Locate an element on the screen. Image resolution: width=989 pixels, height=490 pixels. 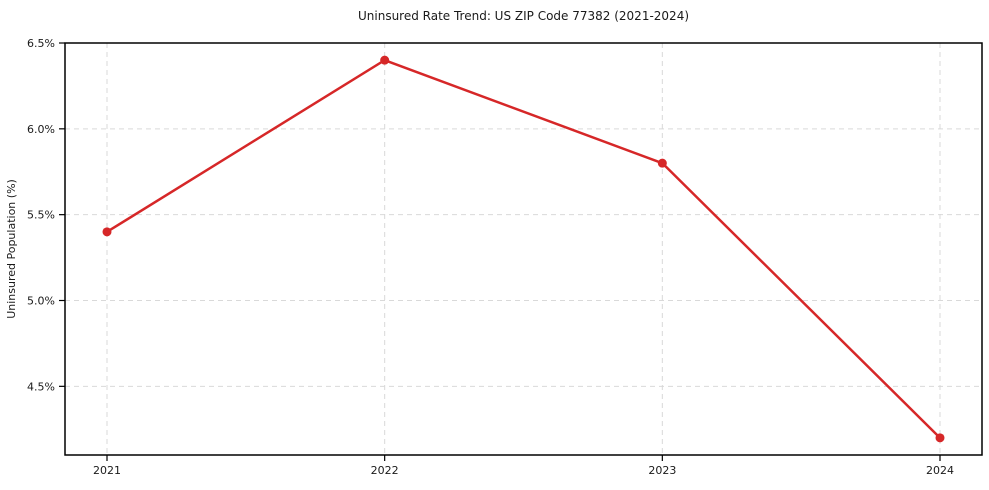
y-tick-label: 4.5% is located at coordinates (41, 386).